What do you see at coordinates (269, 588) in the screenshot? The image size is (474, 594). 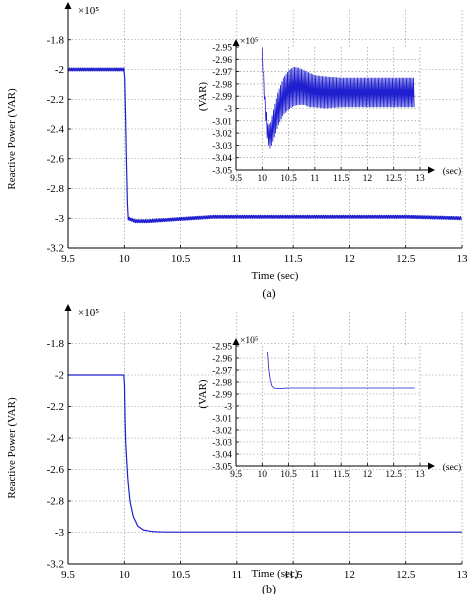 I see `panel-caption: (b)` at bounding box center [269, 588].